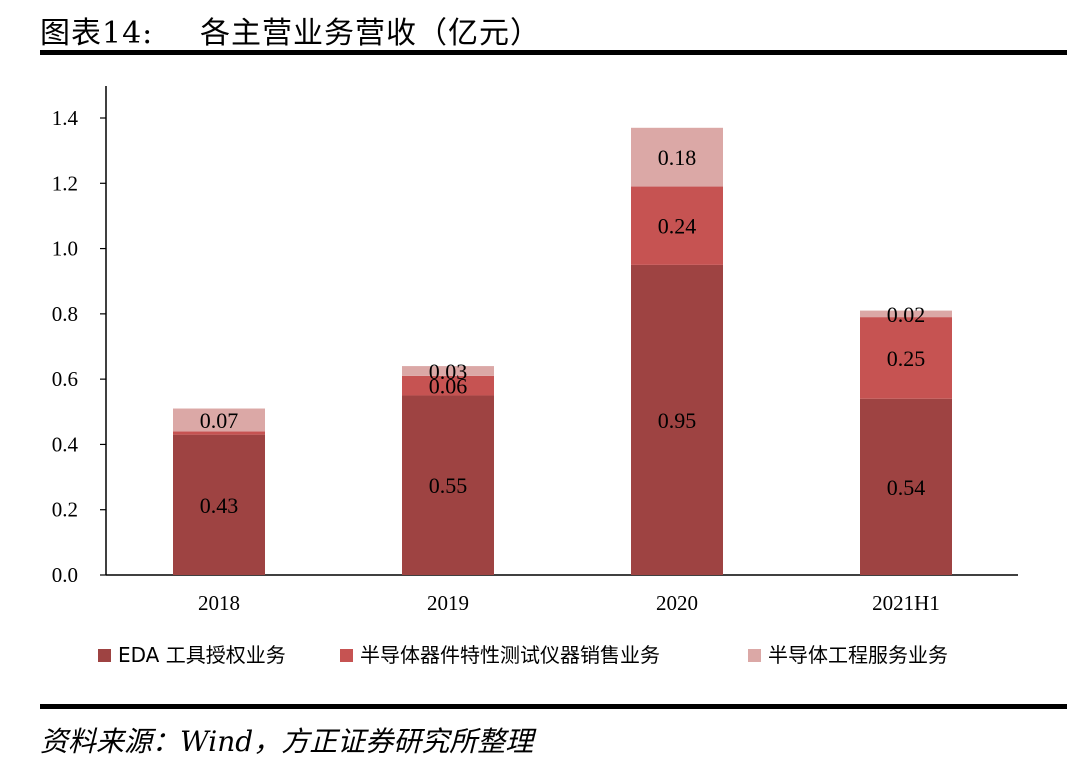 The image size is (1080, 773). Describe the element at coordinates (677, 603) in the screenshot. I see `x-tick-label: 2020` at that location.